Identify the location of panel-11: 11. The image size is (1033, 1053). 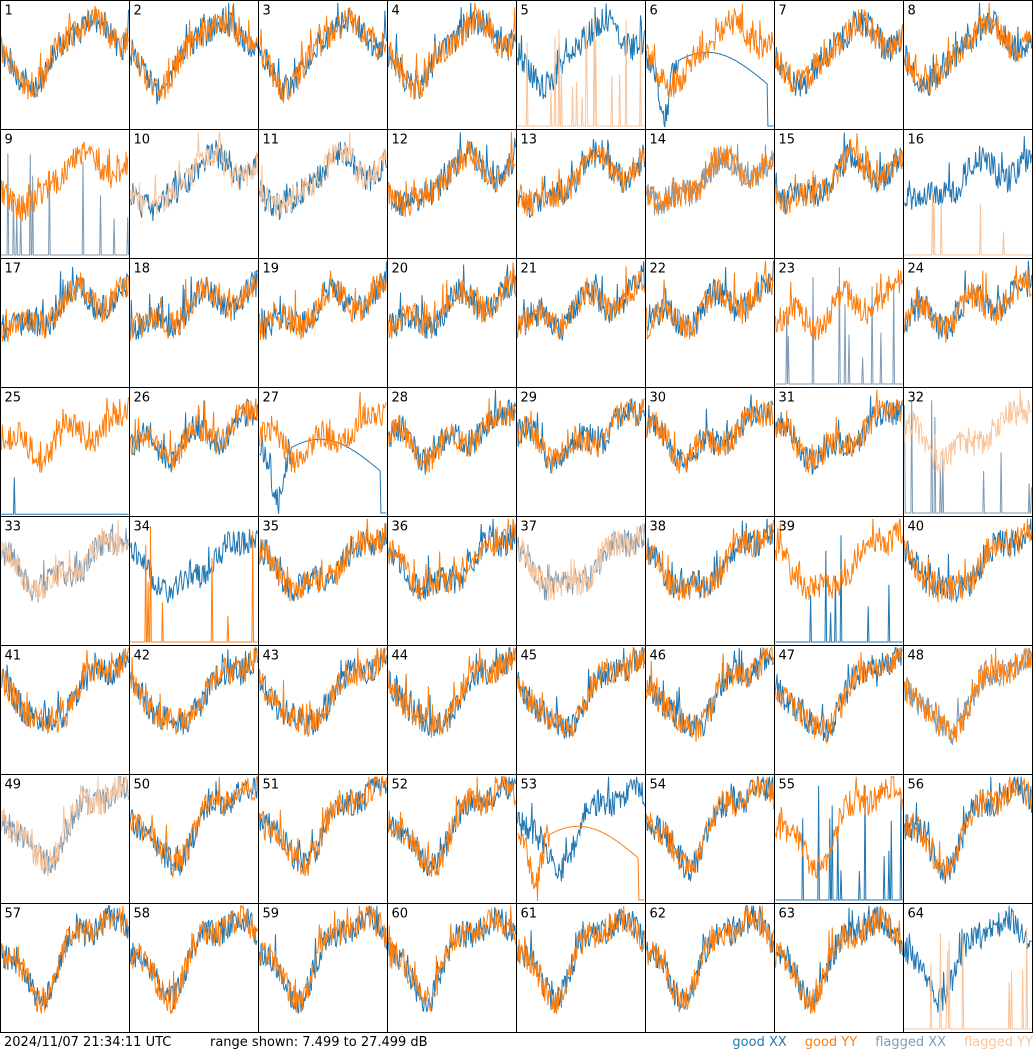
(323, 194).